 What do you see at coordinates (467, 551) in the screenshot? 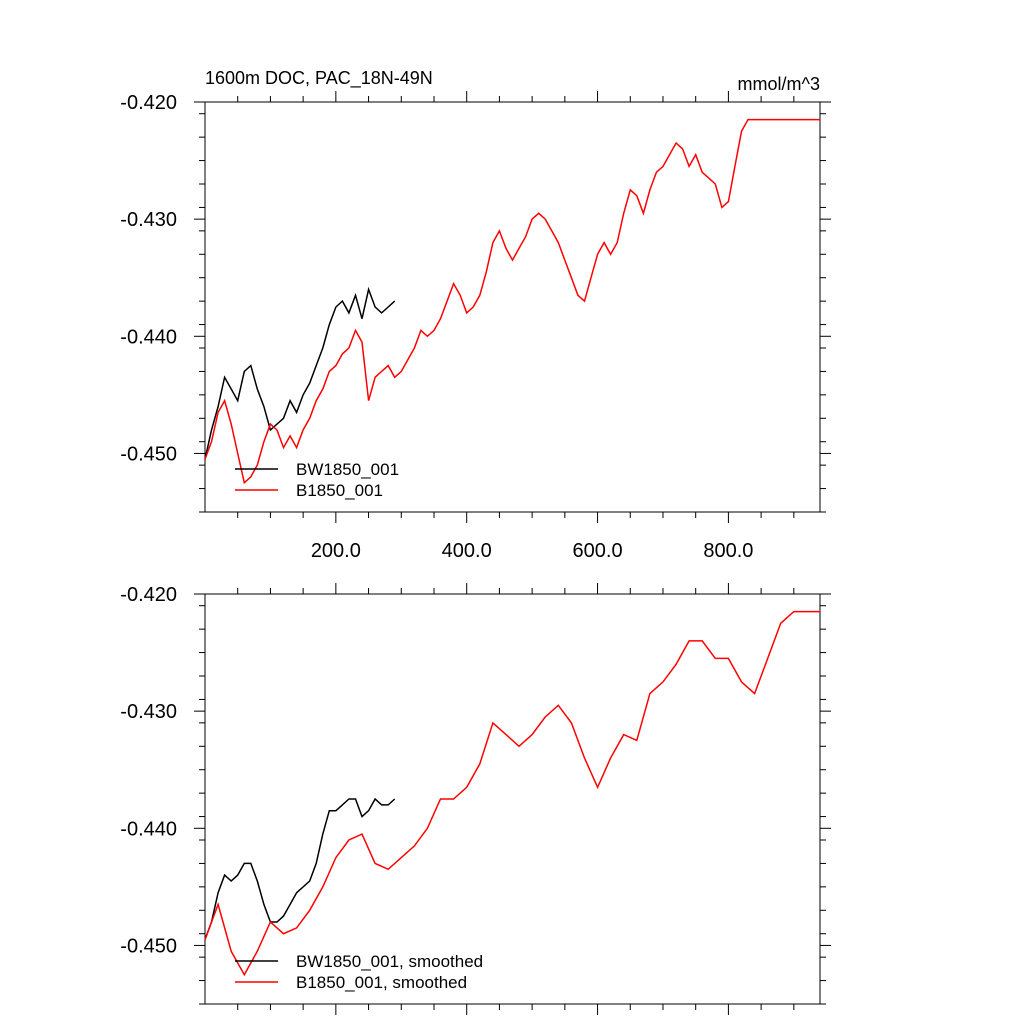
I see `x-tick-label: 400.0` at bounding box center [467, 551].